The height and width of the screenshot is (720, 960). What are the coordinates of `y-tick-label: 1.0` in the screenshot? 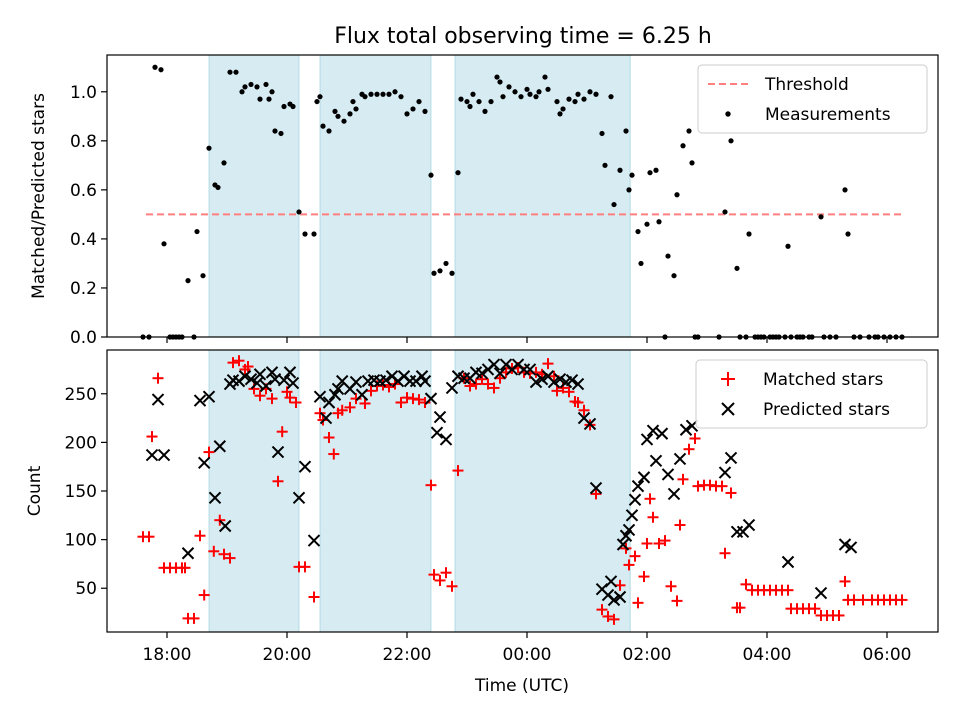 It's located at (83, 93).